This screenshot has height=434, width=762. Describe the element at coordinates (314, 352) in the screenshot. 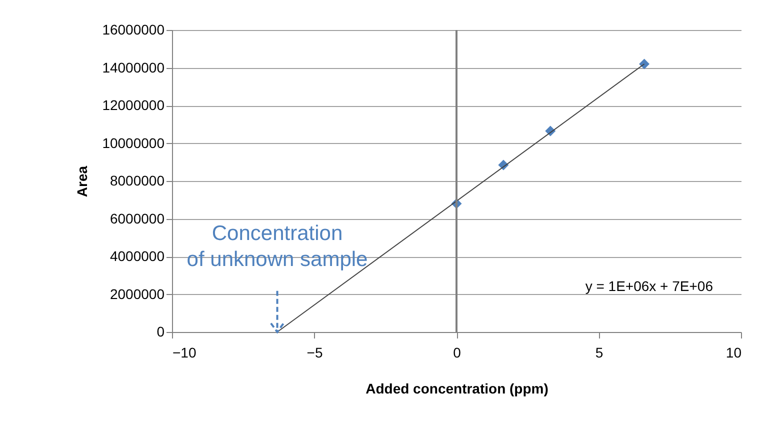

I see `x-tick-label: −5` at that location.